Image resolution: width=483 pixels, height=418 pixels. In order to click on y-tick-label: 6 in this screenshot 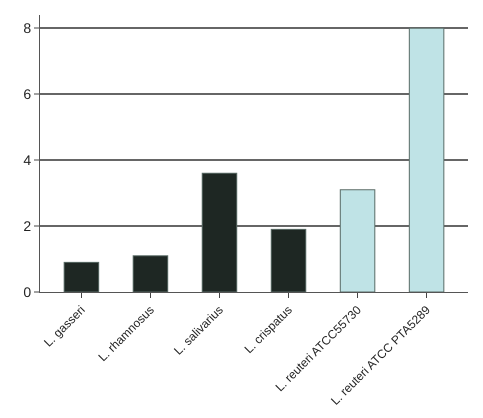, I will do `click(27, 94)`.